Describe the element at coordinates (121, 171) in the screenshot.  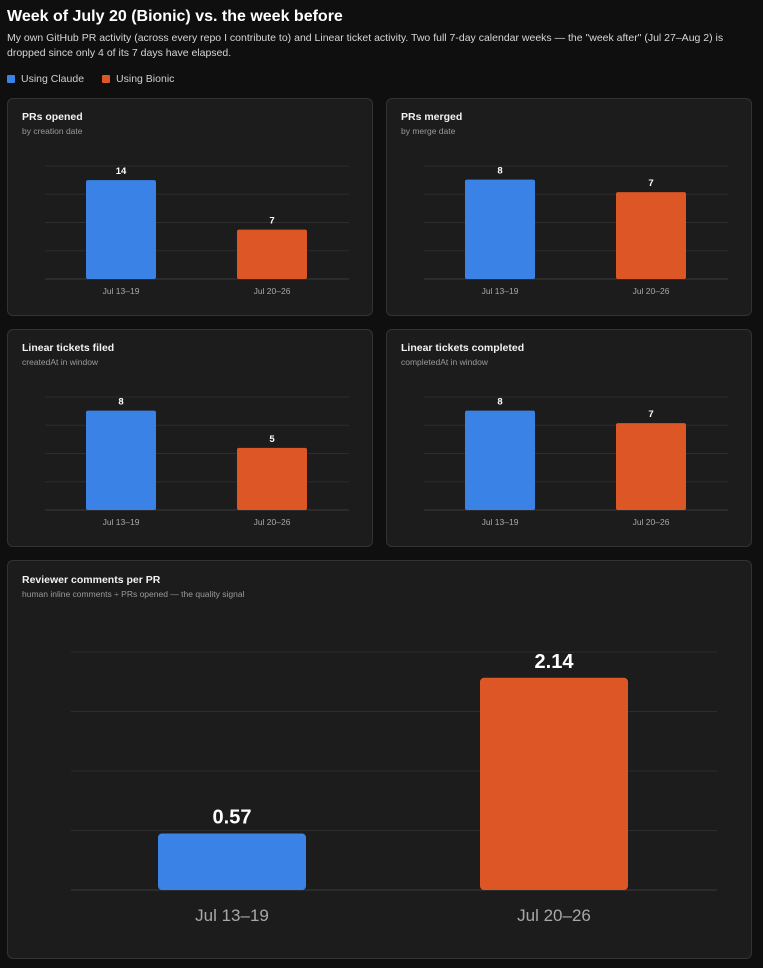
I see `bar-value-label: 14` at that location.